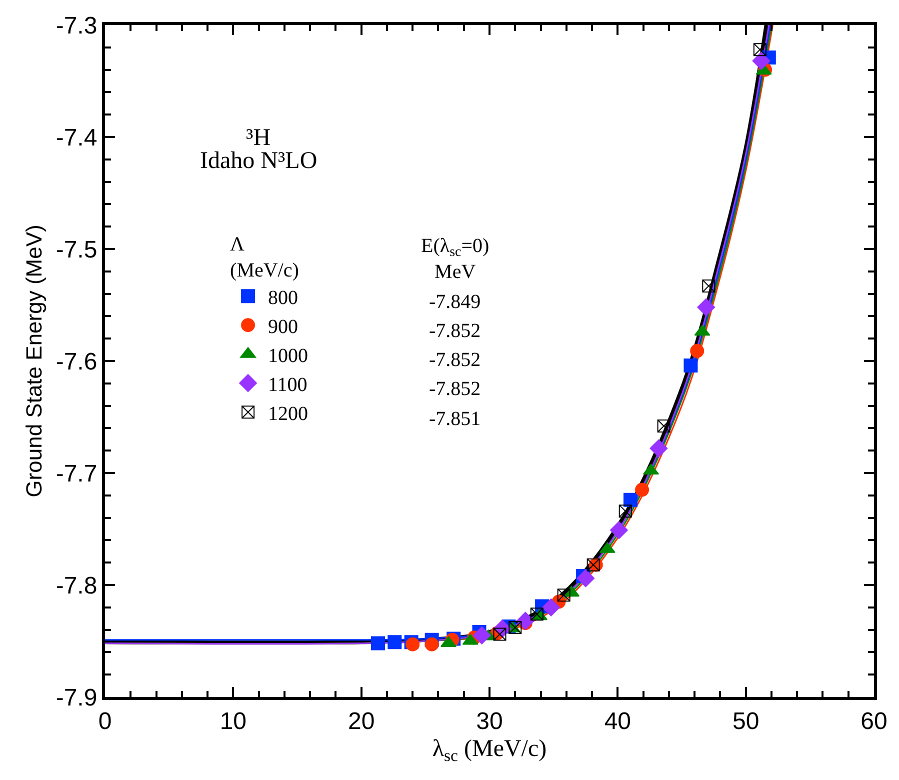  Describe the element at coordinates (264, 258) in the screenshot. I see `legend-title: Λ (MeV/c)` at that location.